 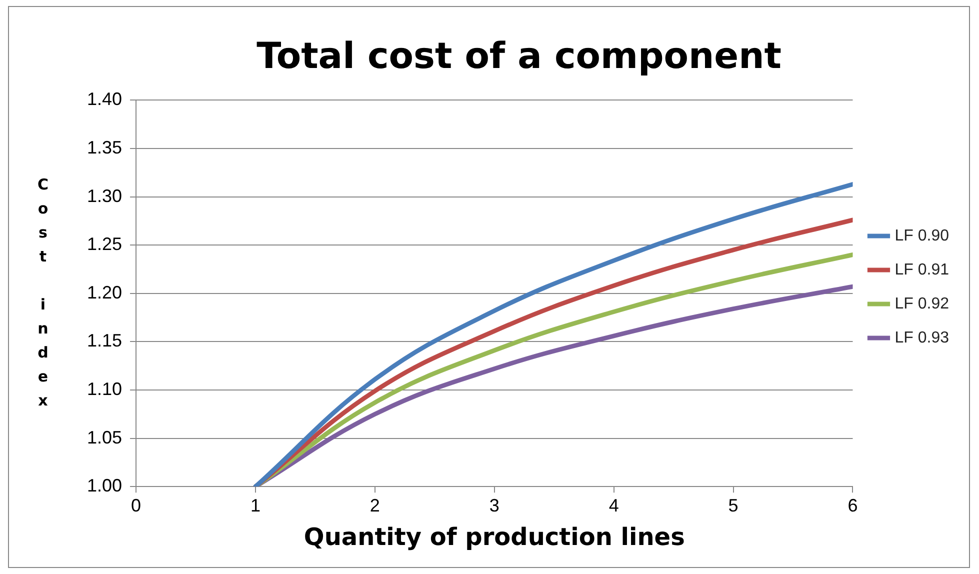 I want to click on x-tick-label: 6, so click(x=853, y=505).